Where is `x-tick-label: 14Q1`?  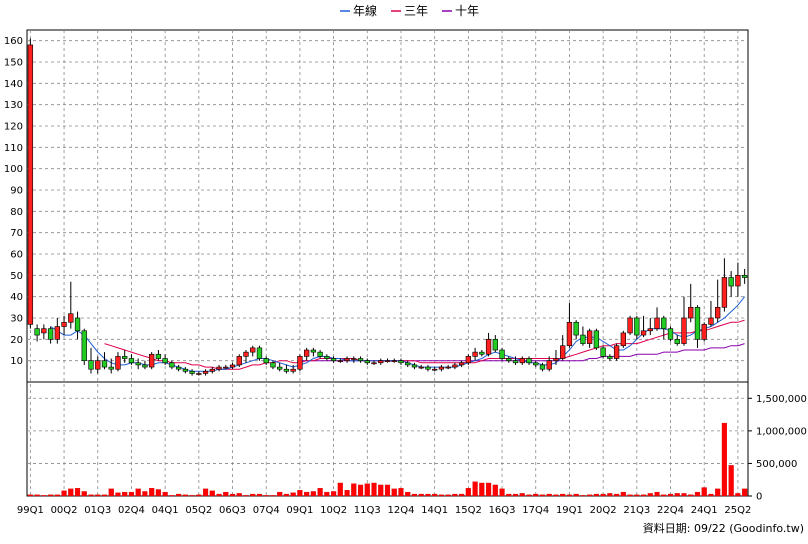
x-tick-label: 14Q1 is located at coordinates (434, 510).